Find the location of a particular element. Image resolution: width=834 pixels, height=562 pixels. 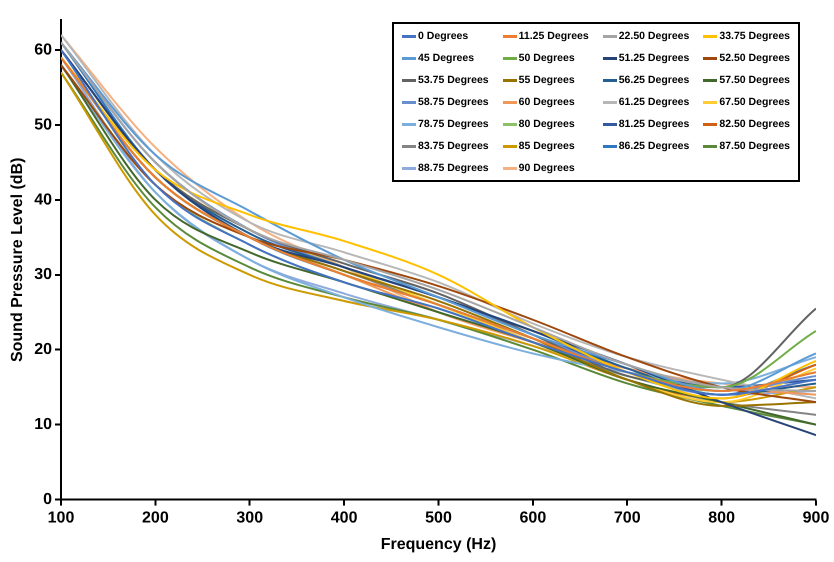

legend-label: 78.75 Degrees is located at coordinates (453, 124).